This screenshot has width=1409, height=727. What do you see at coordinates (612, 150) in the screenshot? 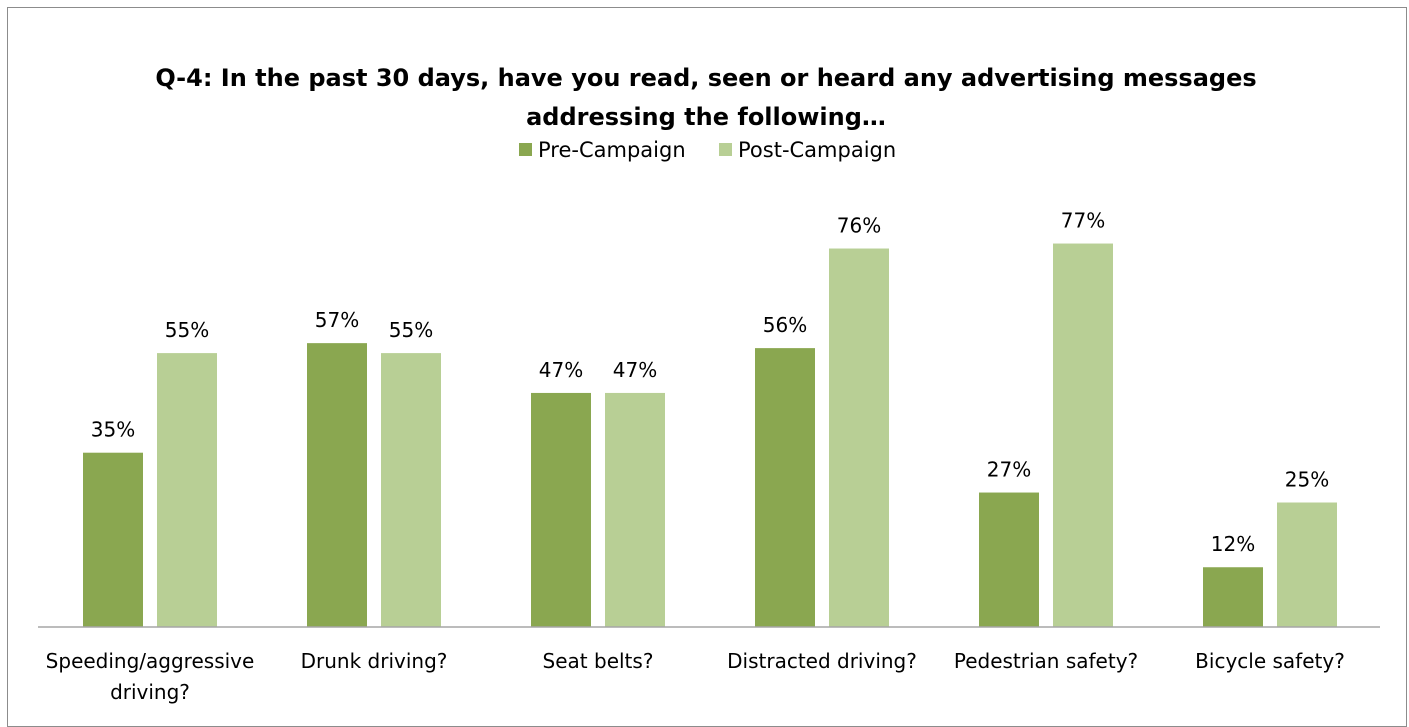
I see `legend-label-pre-campaign: Pre-Campaign` at bounding box center [612, 150].